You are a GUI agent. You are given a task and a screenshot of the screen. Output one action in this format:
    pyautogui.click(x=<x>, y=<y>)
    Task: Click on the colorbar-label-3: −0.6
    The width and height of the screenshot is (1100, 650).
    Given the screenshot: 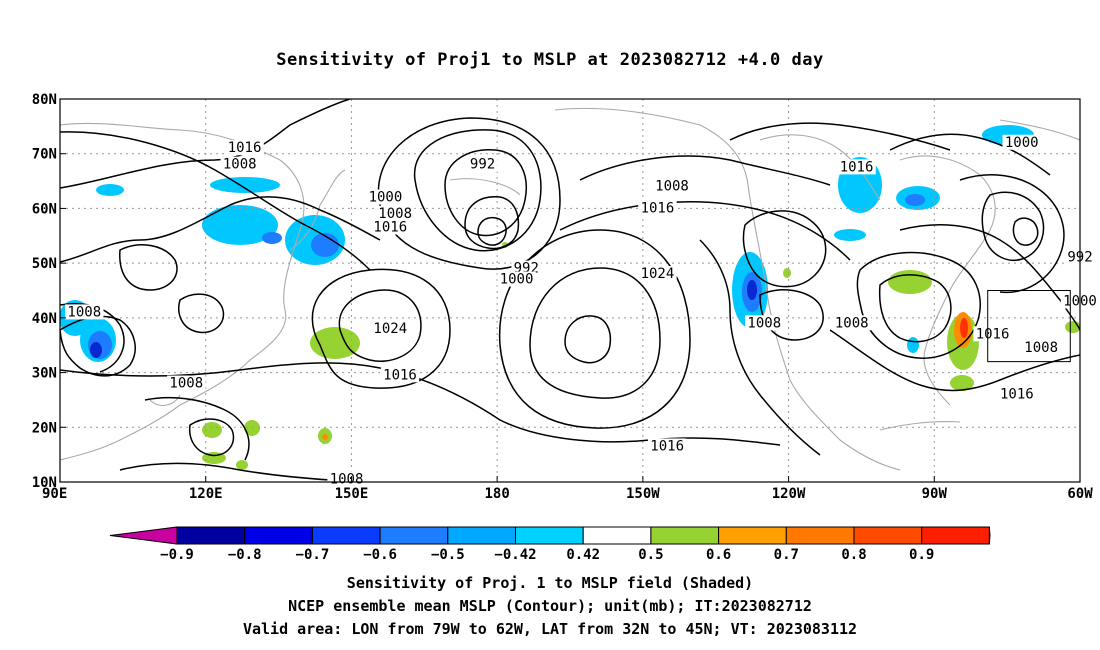 What is the action you would take?
    pyautogui.click(x=380, y=555)
    